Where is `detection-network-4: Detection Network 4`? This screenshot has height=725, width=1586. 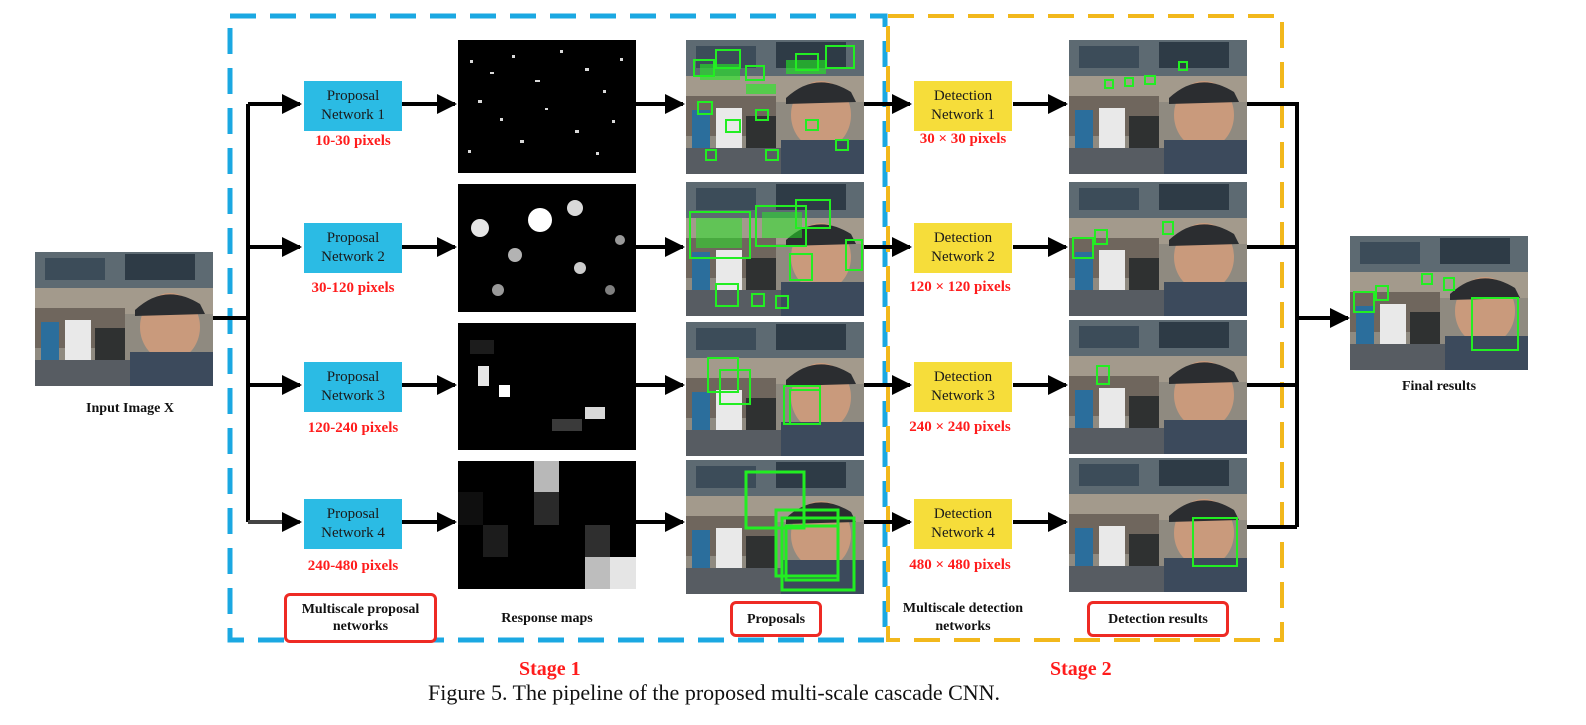
detection-network-4: Detection Network 4 is located at coordinates (963, 524).